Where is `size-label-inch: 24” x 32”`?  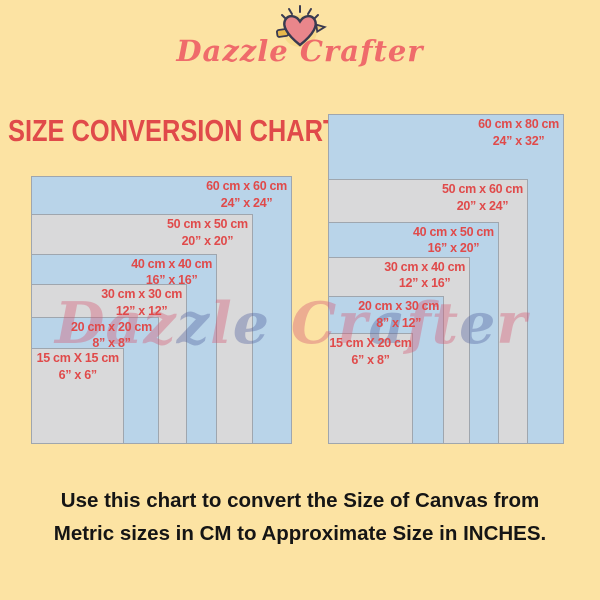 size-label-inch: 24” x 32” is located at coordinates (518, 140).